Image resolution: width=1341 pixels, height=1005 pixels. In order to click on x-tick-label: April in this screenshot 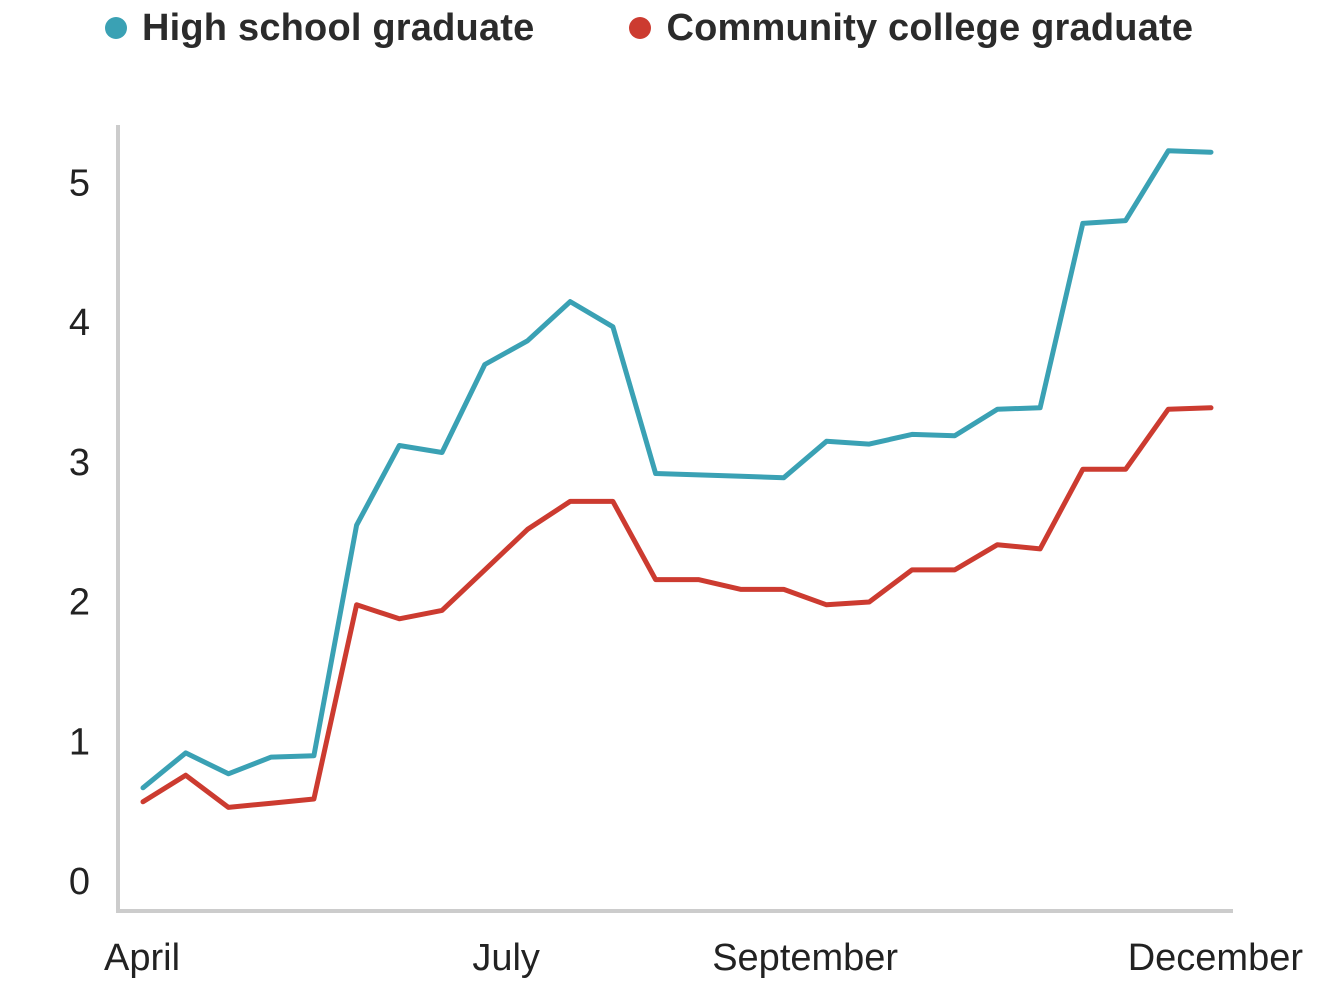, I will do `click(142, 958)`.